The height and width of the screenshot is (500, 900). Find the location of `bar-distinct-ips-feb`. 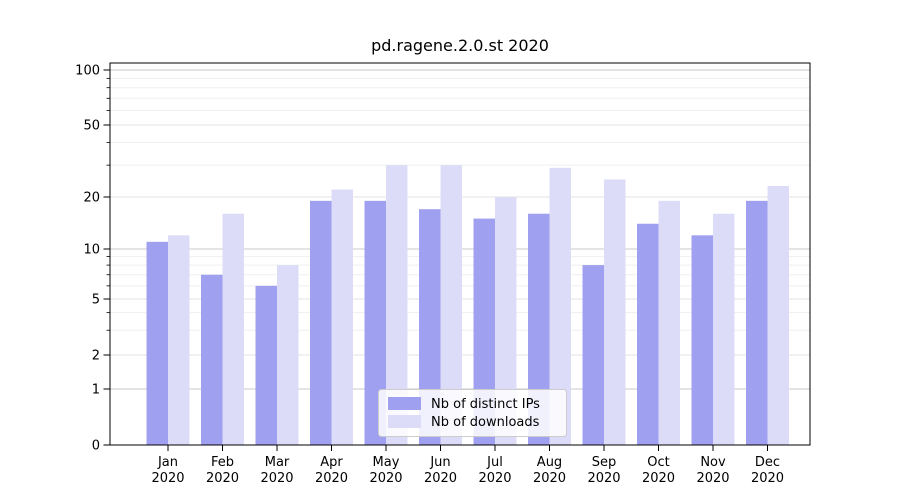

bar-distinct-ips-feb is located at coordinates (212, 359).